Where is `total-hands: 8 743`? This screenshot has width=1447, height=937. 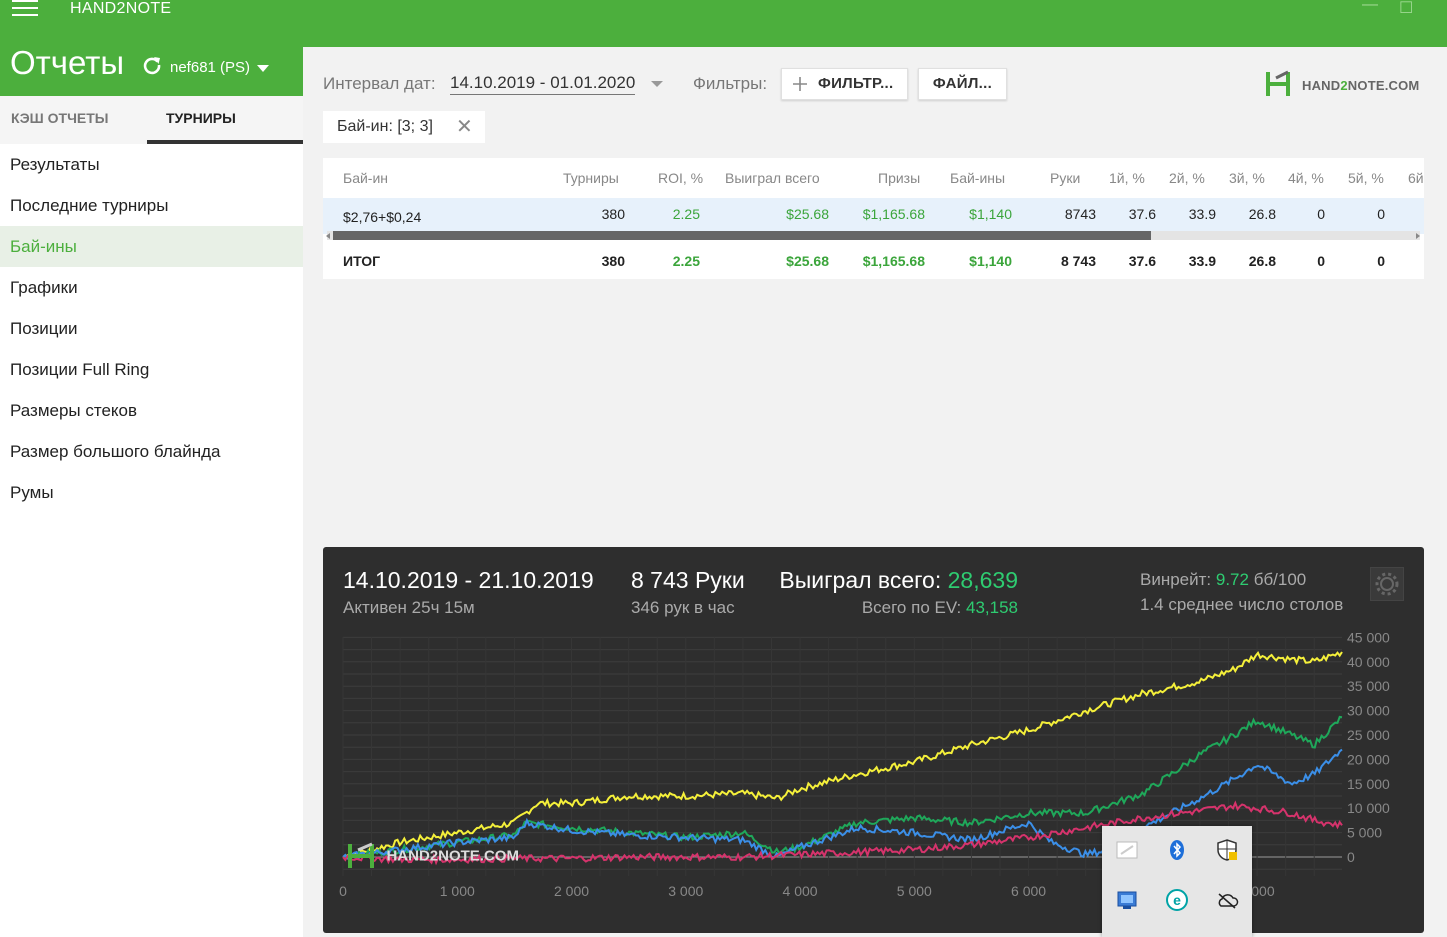
total-hands: 8 743 is located at coordinates (1078, 261).